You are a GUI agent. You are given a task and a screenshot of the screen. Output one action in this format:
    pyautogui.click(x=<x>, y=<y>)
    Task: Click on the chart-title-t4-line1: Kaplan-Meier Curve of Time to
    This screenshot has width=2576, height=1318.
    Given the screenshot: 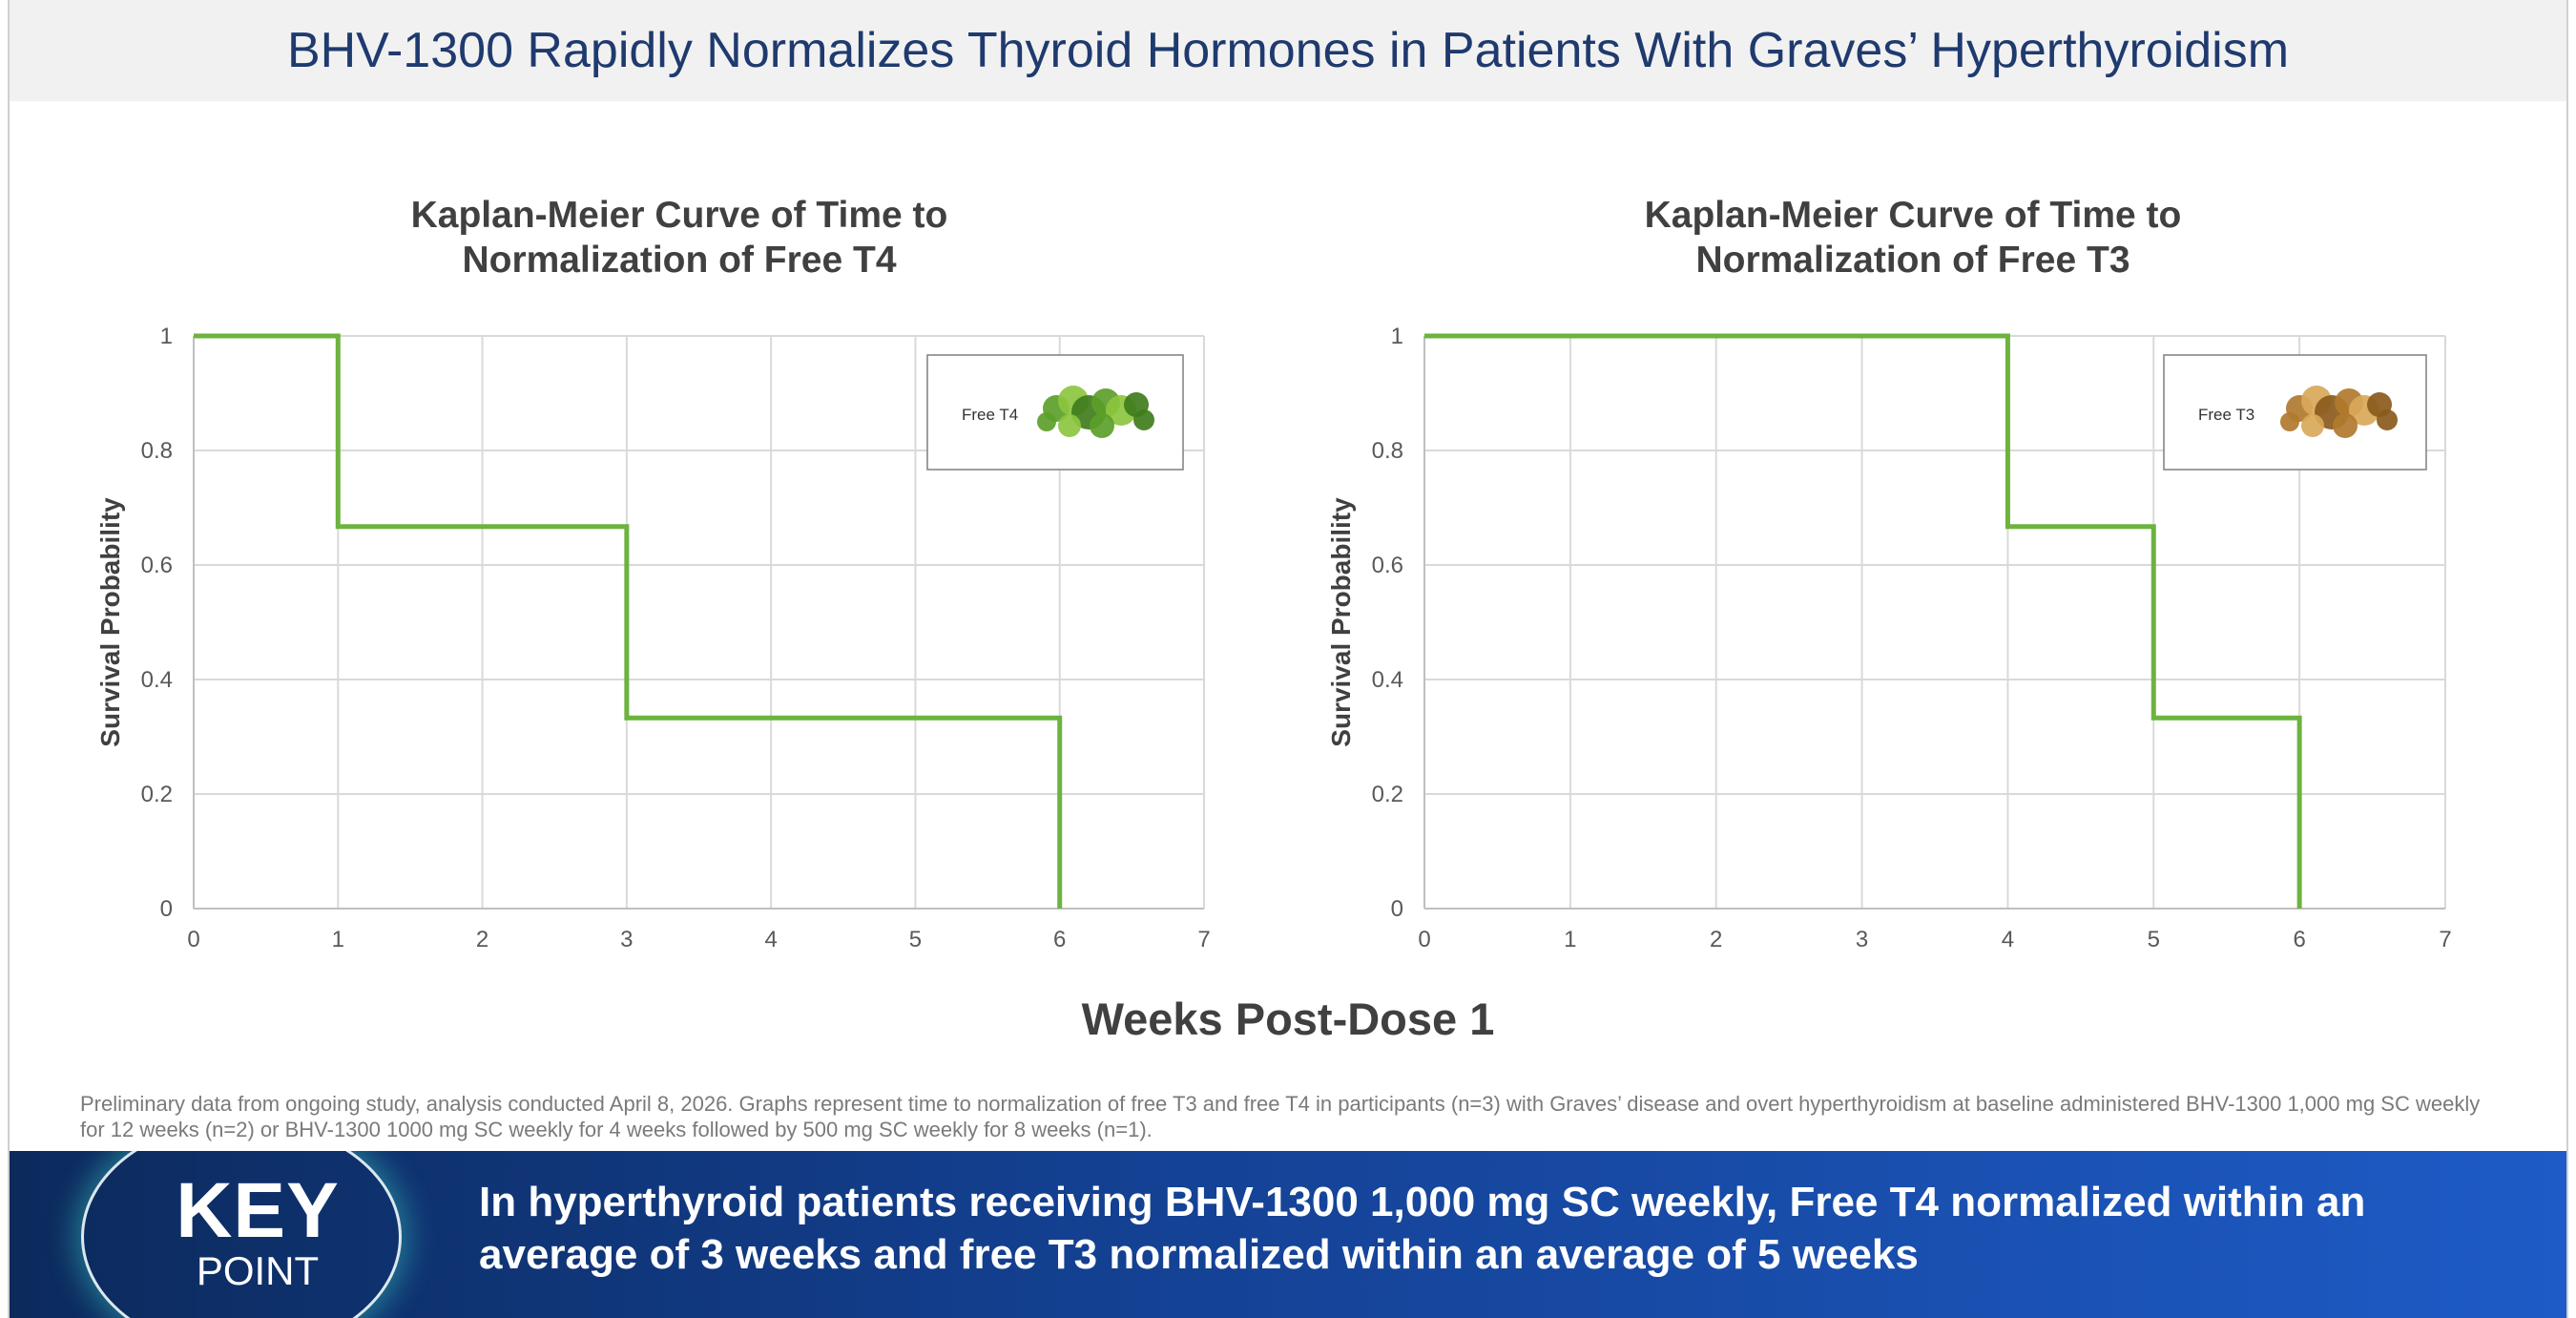 What is the action you would take?
    pyautogui.click(x=679, y=215)
    